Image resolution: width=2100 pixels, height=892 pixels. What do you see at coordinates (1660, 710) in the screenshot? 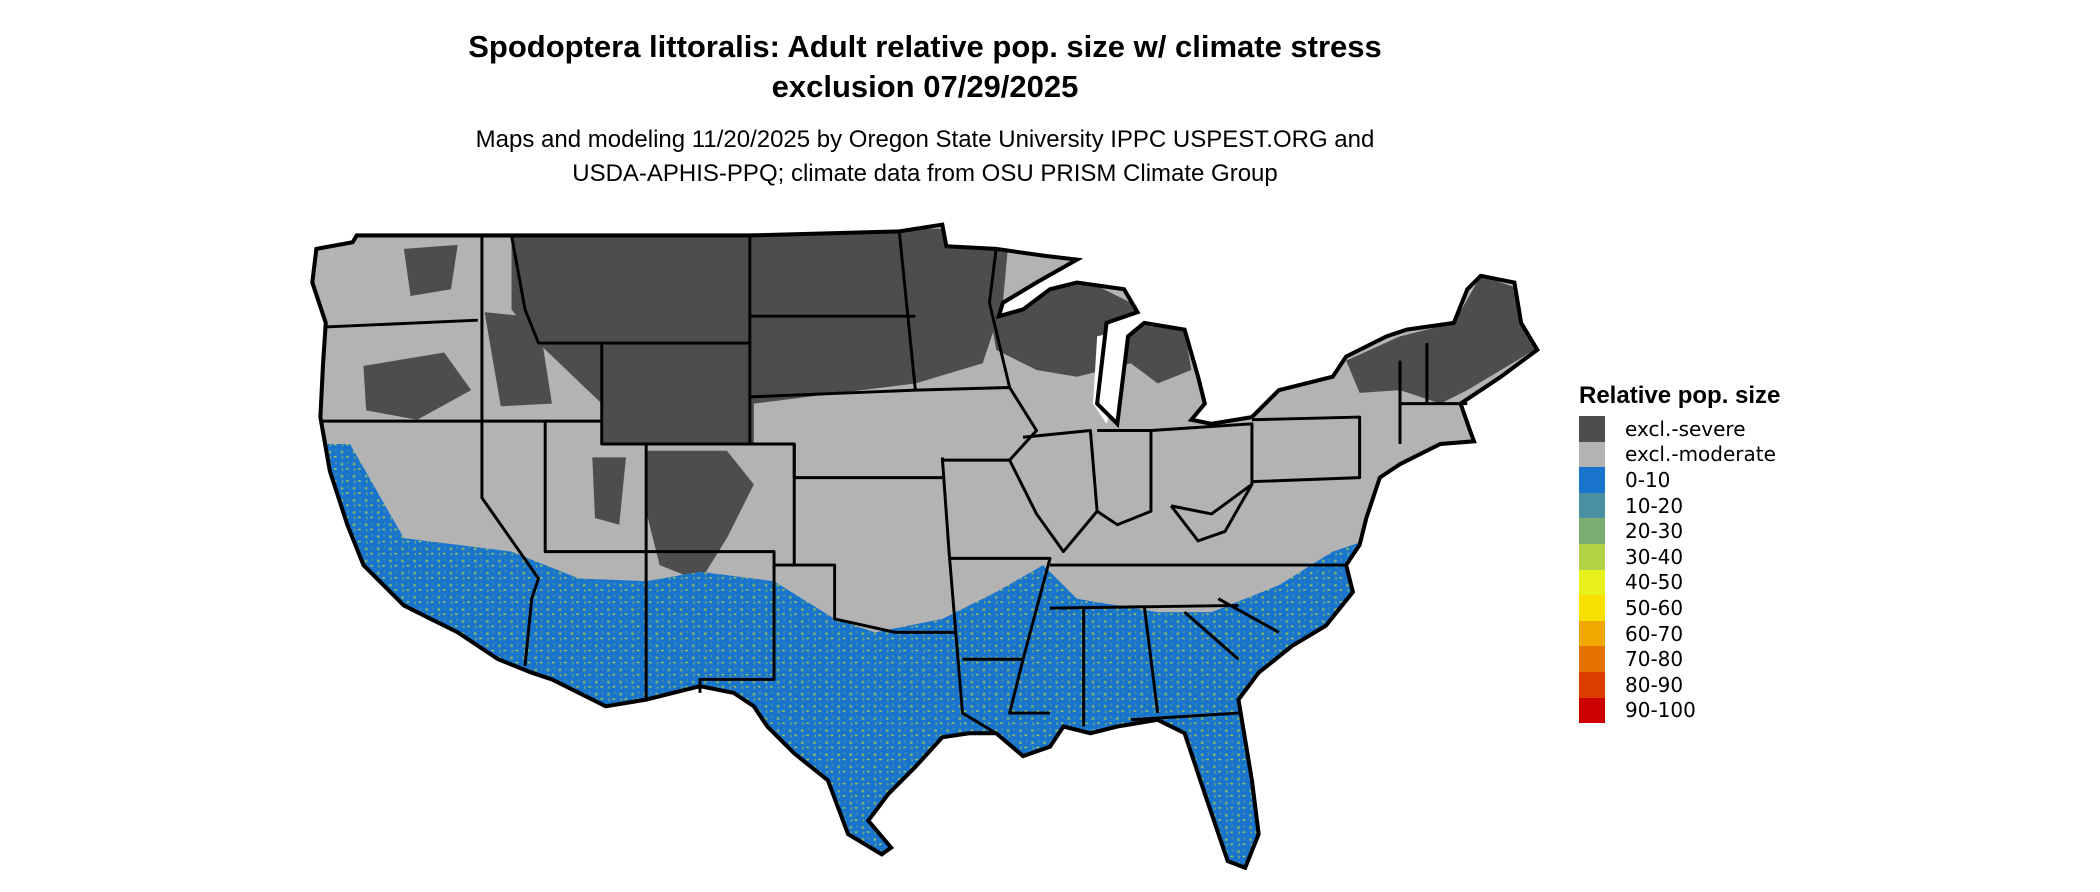
I see `legend-label: 90-100` at bounding box center [1660, 710].